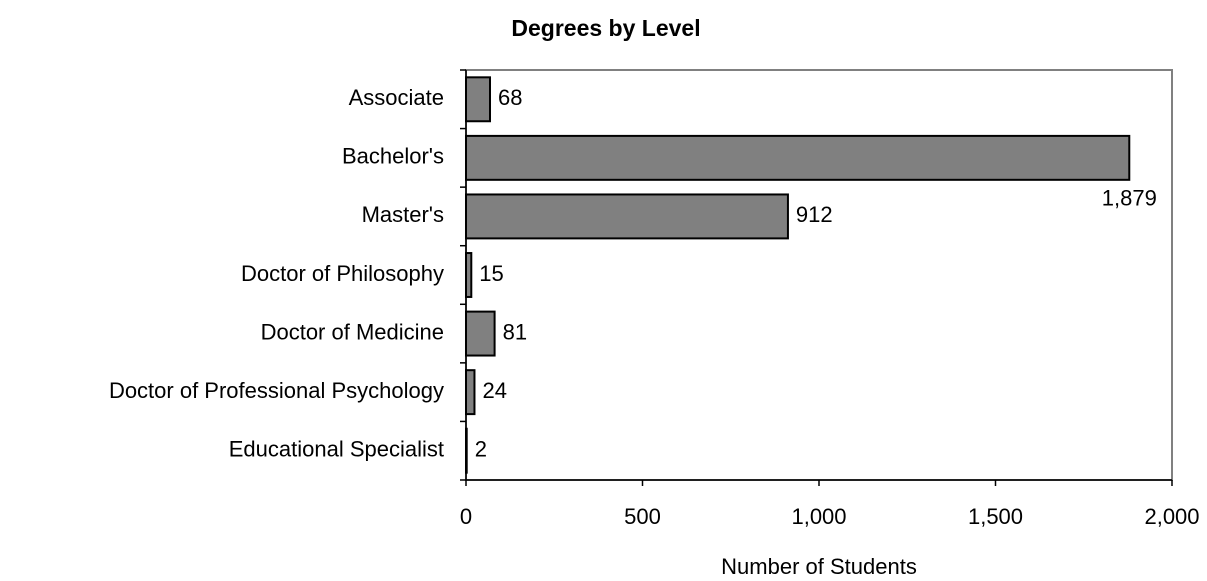 The height and width of the screenshot is (581, 1207). I want to click on y-tick-label: Educational Specialist, so click(336, 449).